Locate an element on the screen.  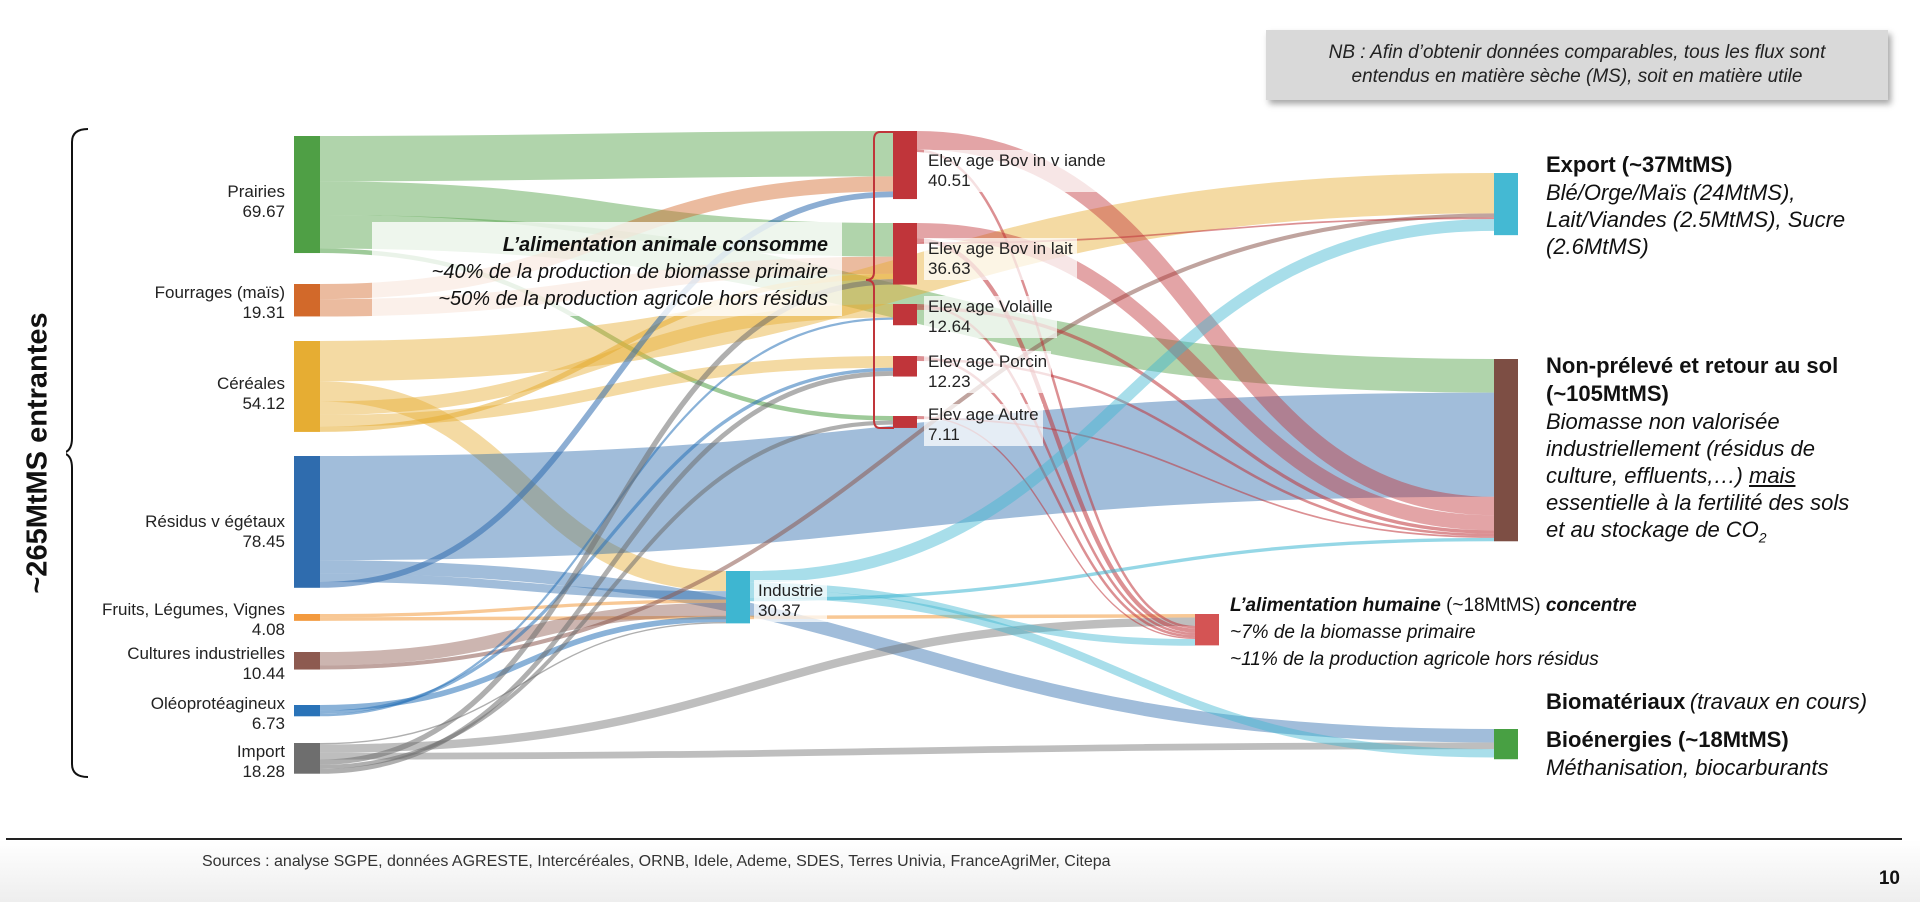
node-oleo is located at coordinates (307, 711).